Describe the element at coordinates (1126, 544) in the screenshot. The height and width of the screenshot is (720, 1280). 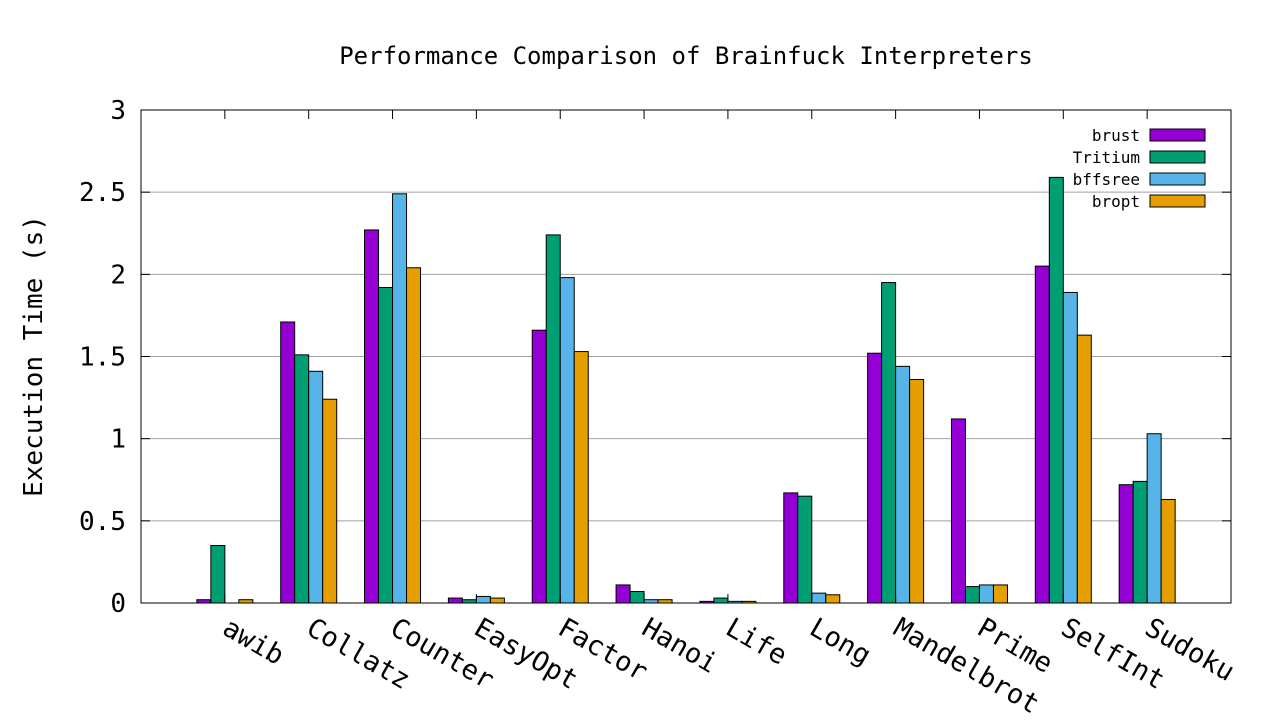
I see `bar-brust-Sudoku` at that location.